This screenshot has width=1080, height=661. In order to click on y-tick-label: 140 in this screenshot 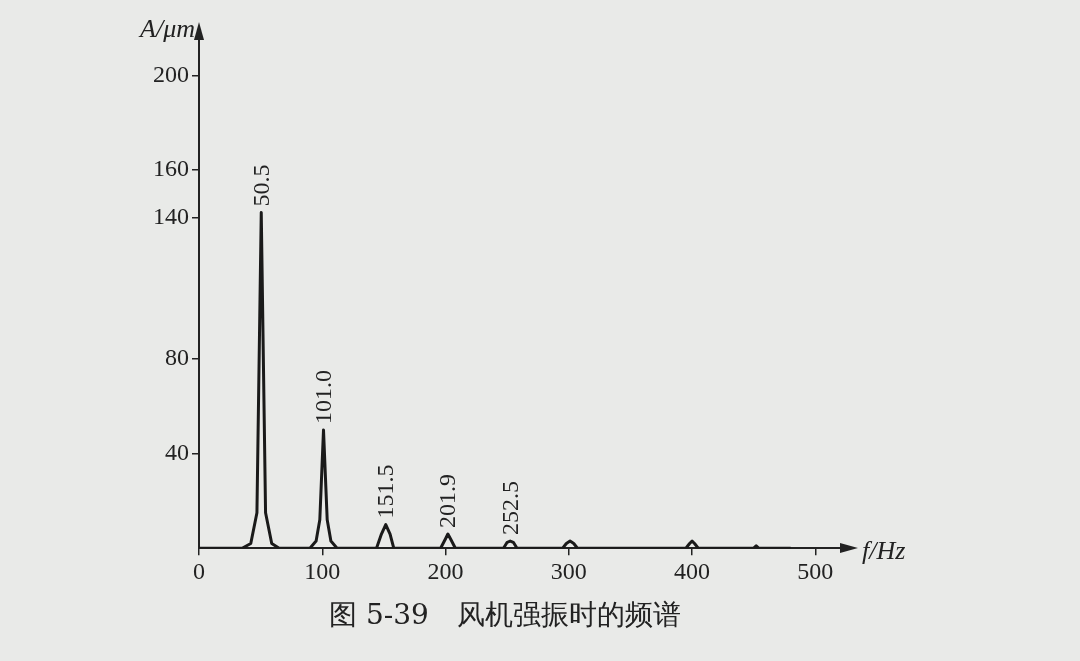, I will do `click(171, 215)`.